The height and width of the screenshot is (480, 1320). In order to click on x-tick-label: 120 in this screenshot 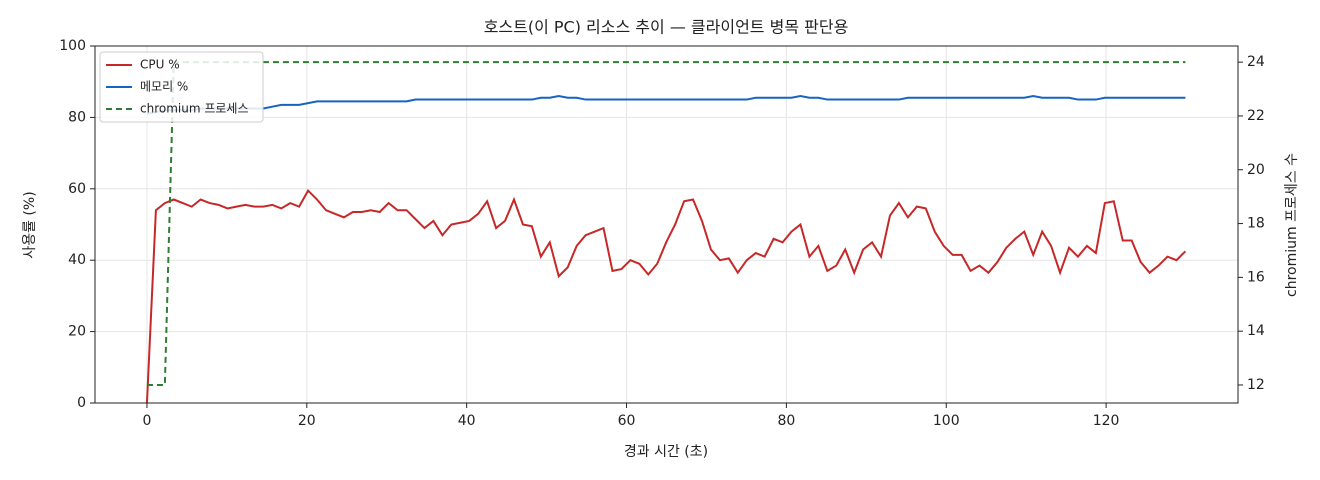, I will do `click(1106, 421)`.